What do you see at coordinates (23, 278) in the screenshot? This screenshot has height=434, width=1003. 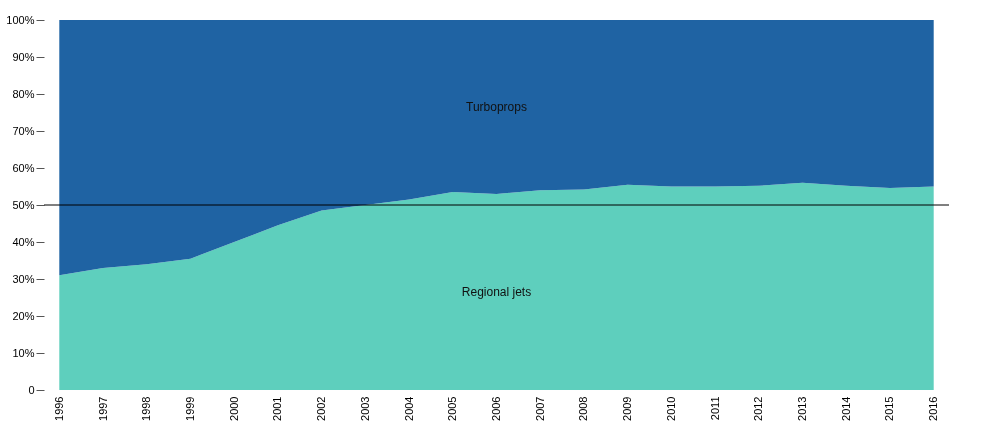 I see `y-tick-label: 30%` at bounding box center [23, 278].